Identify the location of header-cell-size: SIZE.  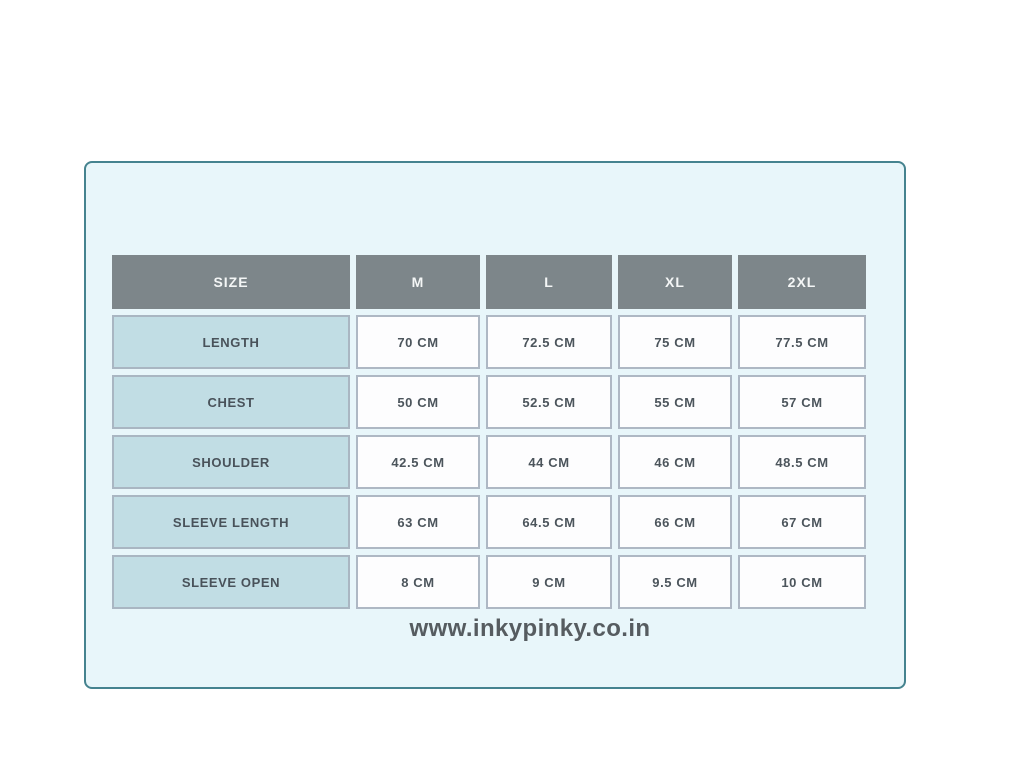
(231, 282).